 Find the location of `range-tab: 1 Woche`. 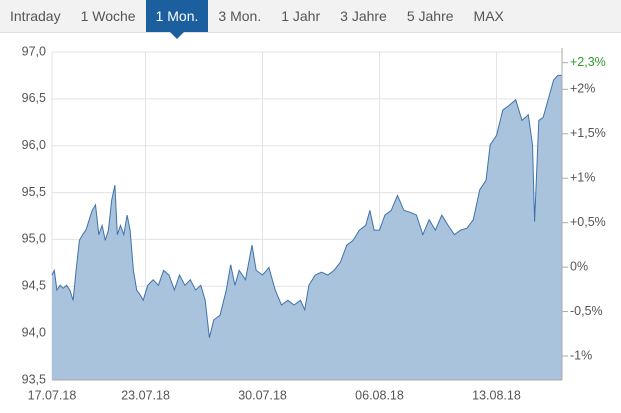

range-tab: 1 Woche is located at coordinates (108, 16).